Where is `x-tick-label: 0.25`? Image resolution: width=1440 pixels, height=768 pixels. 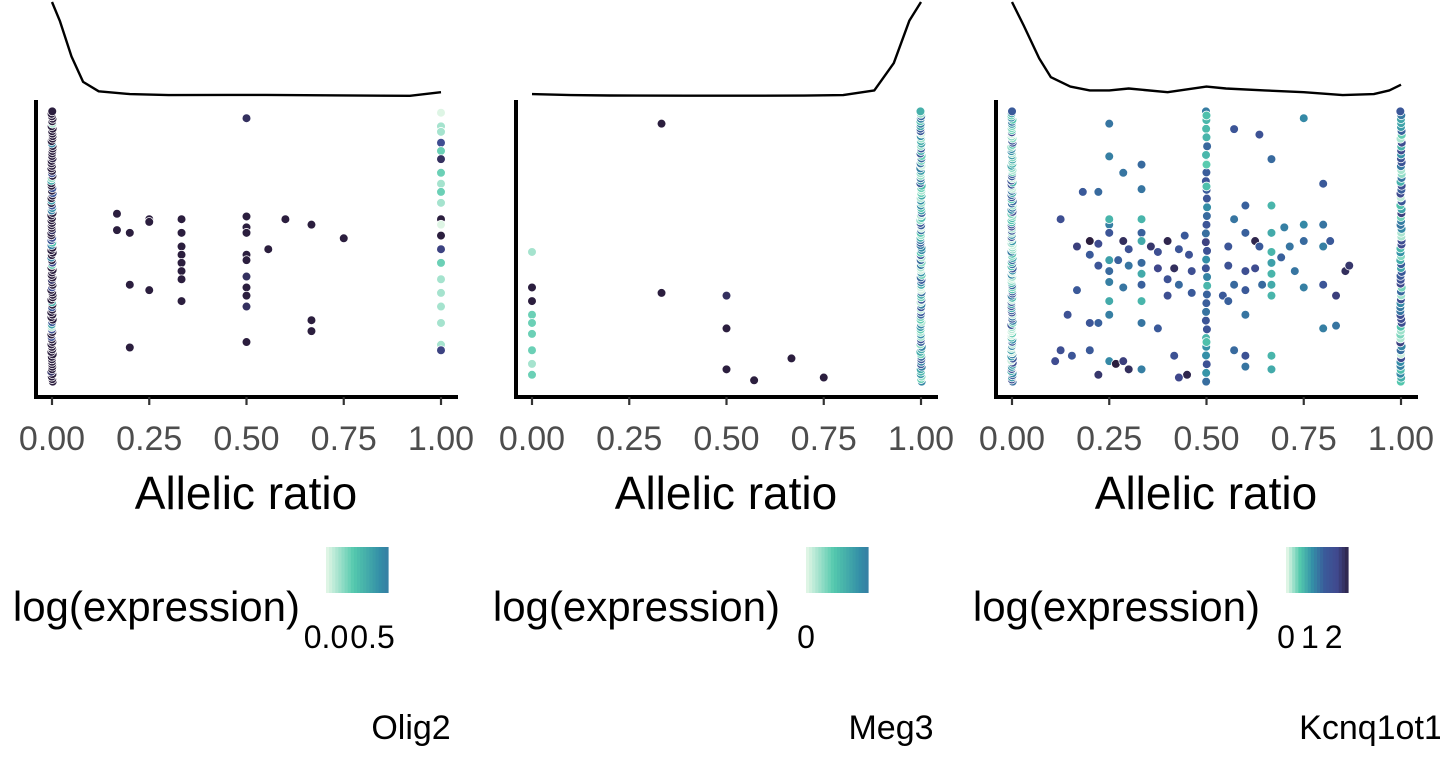 x-tick-label: 0.25 is located at coordinates (1109, 439).